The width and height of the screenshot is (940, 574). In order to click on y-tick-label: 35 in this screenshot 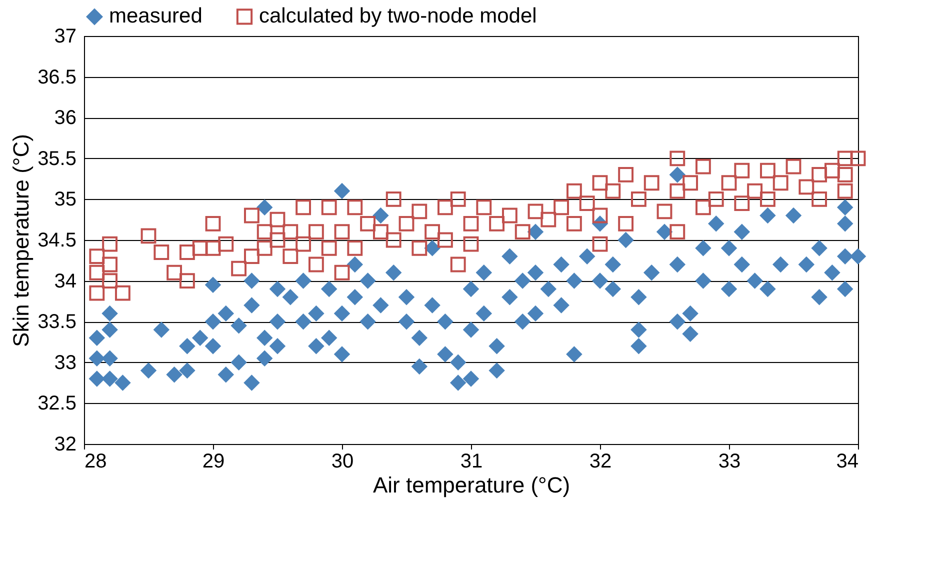, I will do `click(65, 199)`.